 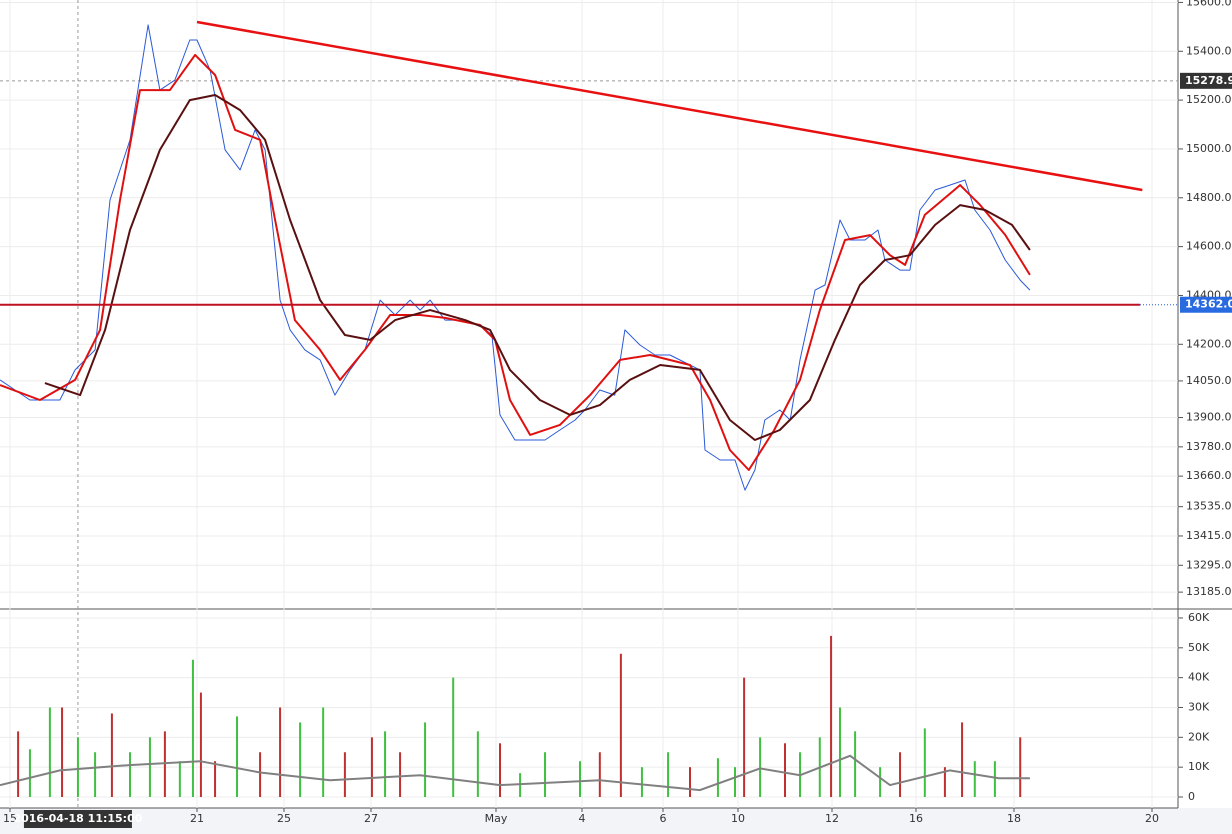 What do you see at coordinates (1191, 796) in the screenshot?
I see `y-tick-label: 0` at bounding box center [1191, 796].